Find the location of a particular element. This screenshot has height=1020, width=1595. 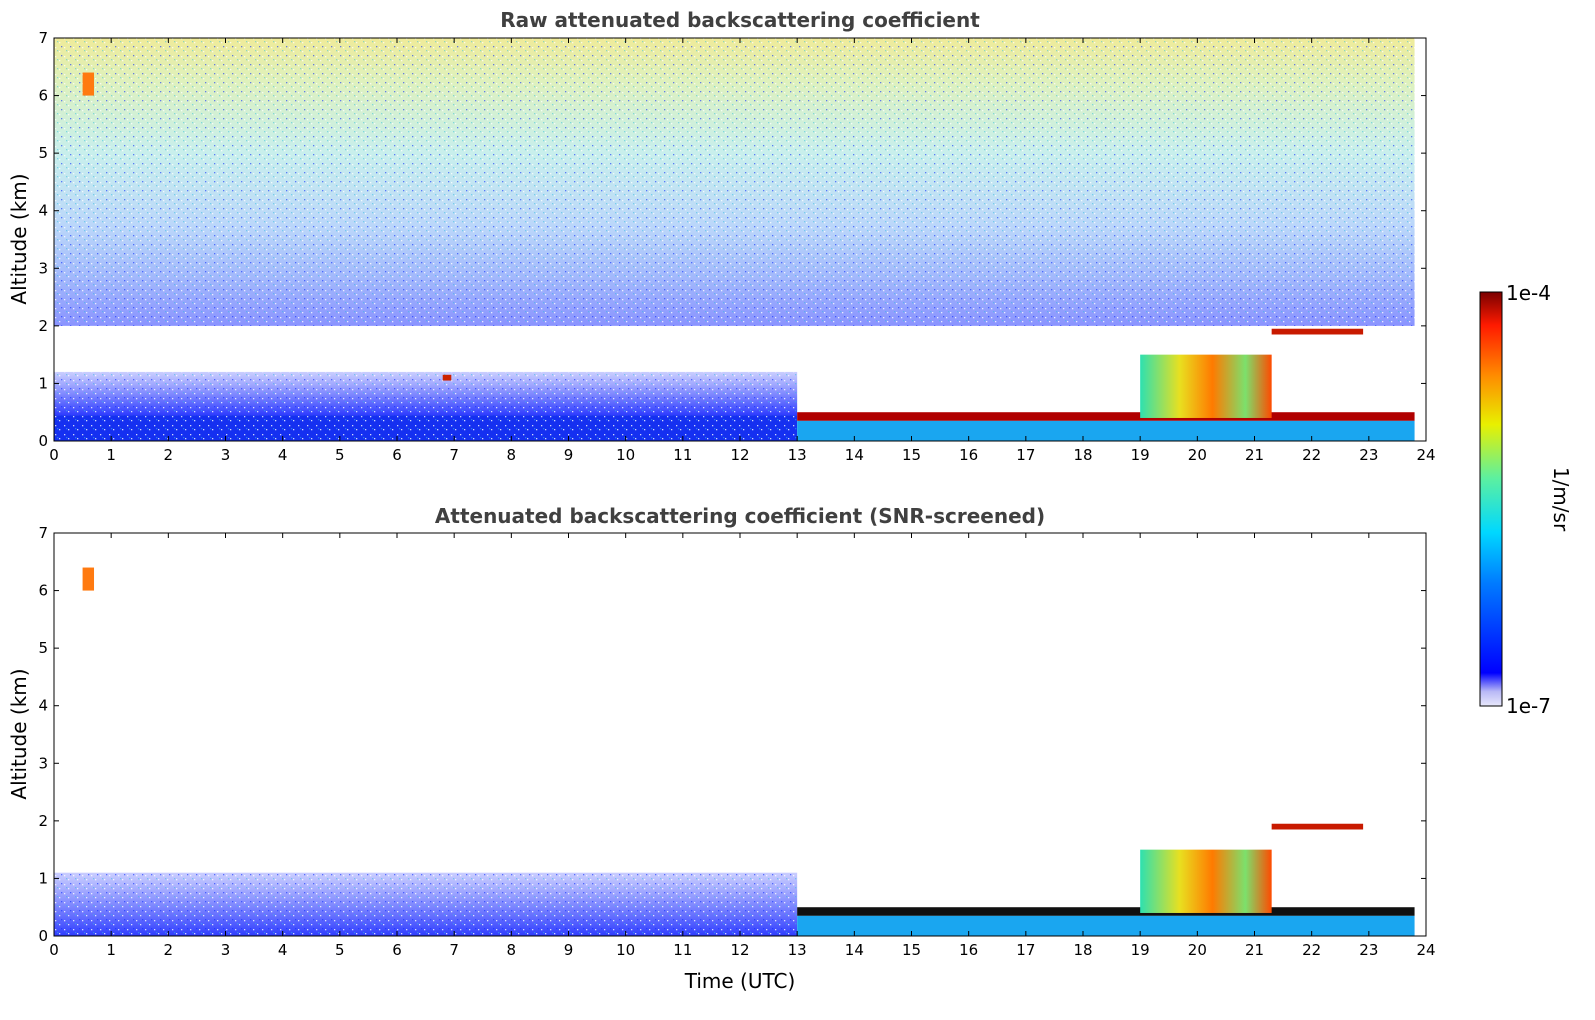

y-axis-label-snr: Altitude (km) is located at coordinates (19, 733).